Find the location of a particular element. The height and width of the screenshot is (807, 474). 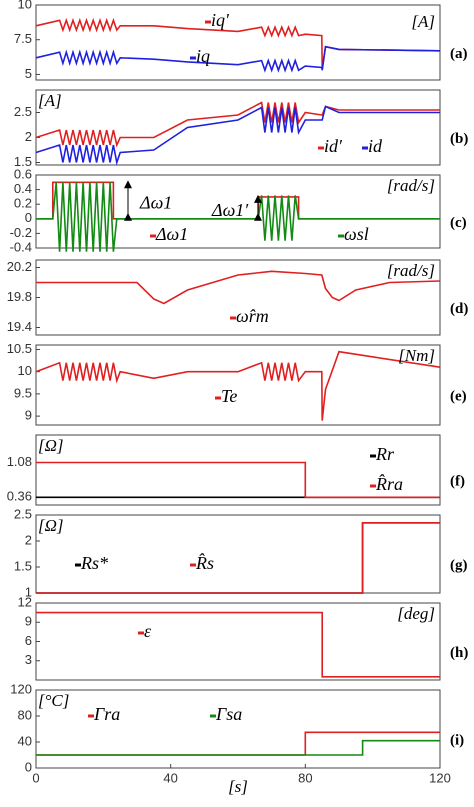

y-tick-label: 7.5 is located at coordinates (23, 38).